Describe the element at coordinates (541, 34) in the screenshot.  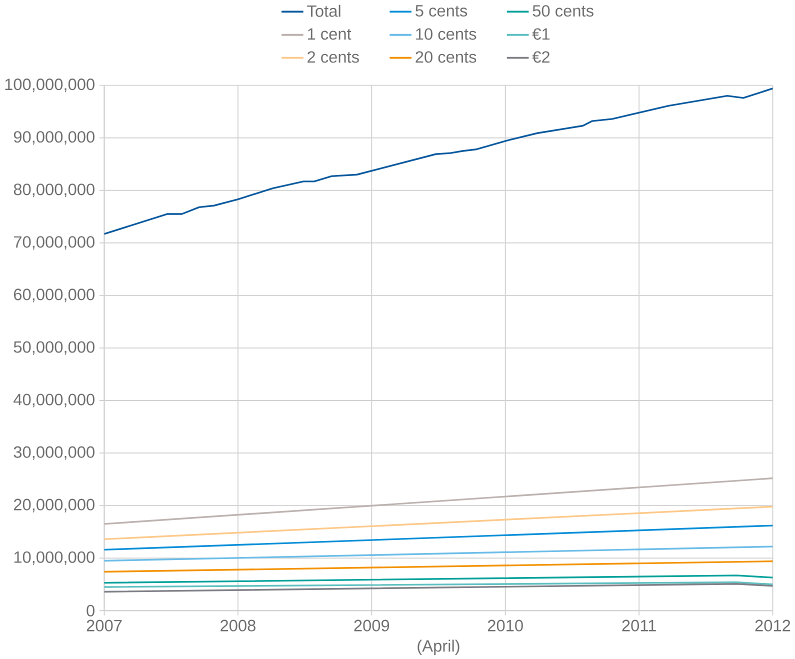
I see `legend-label: €1` at that location.